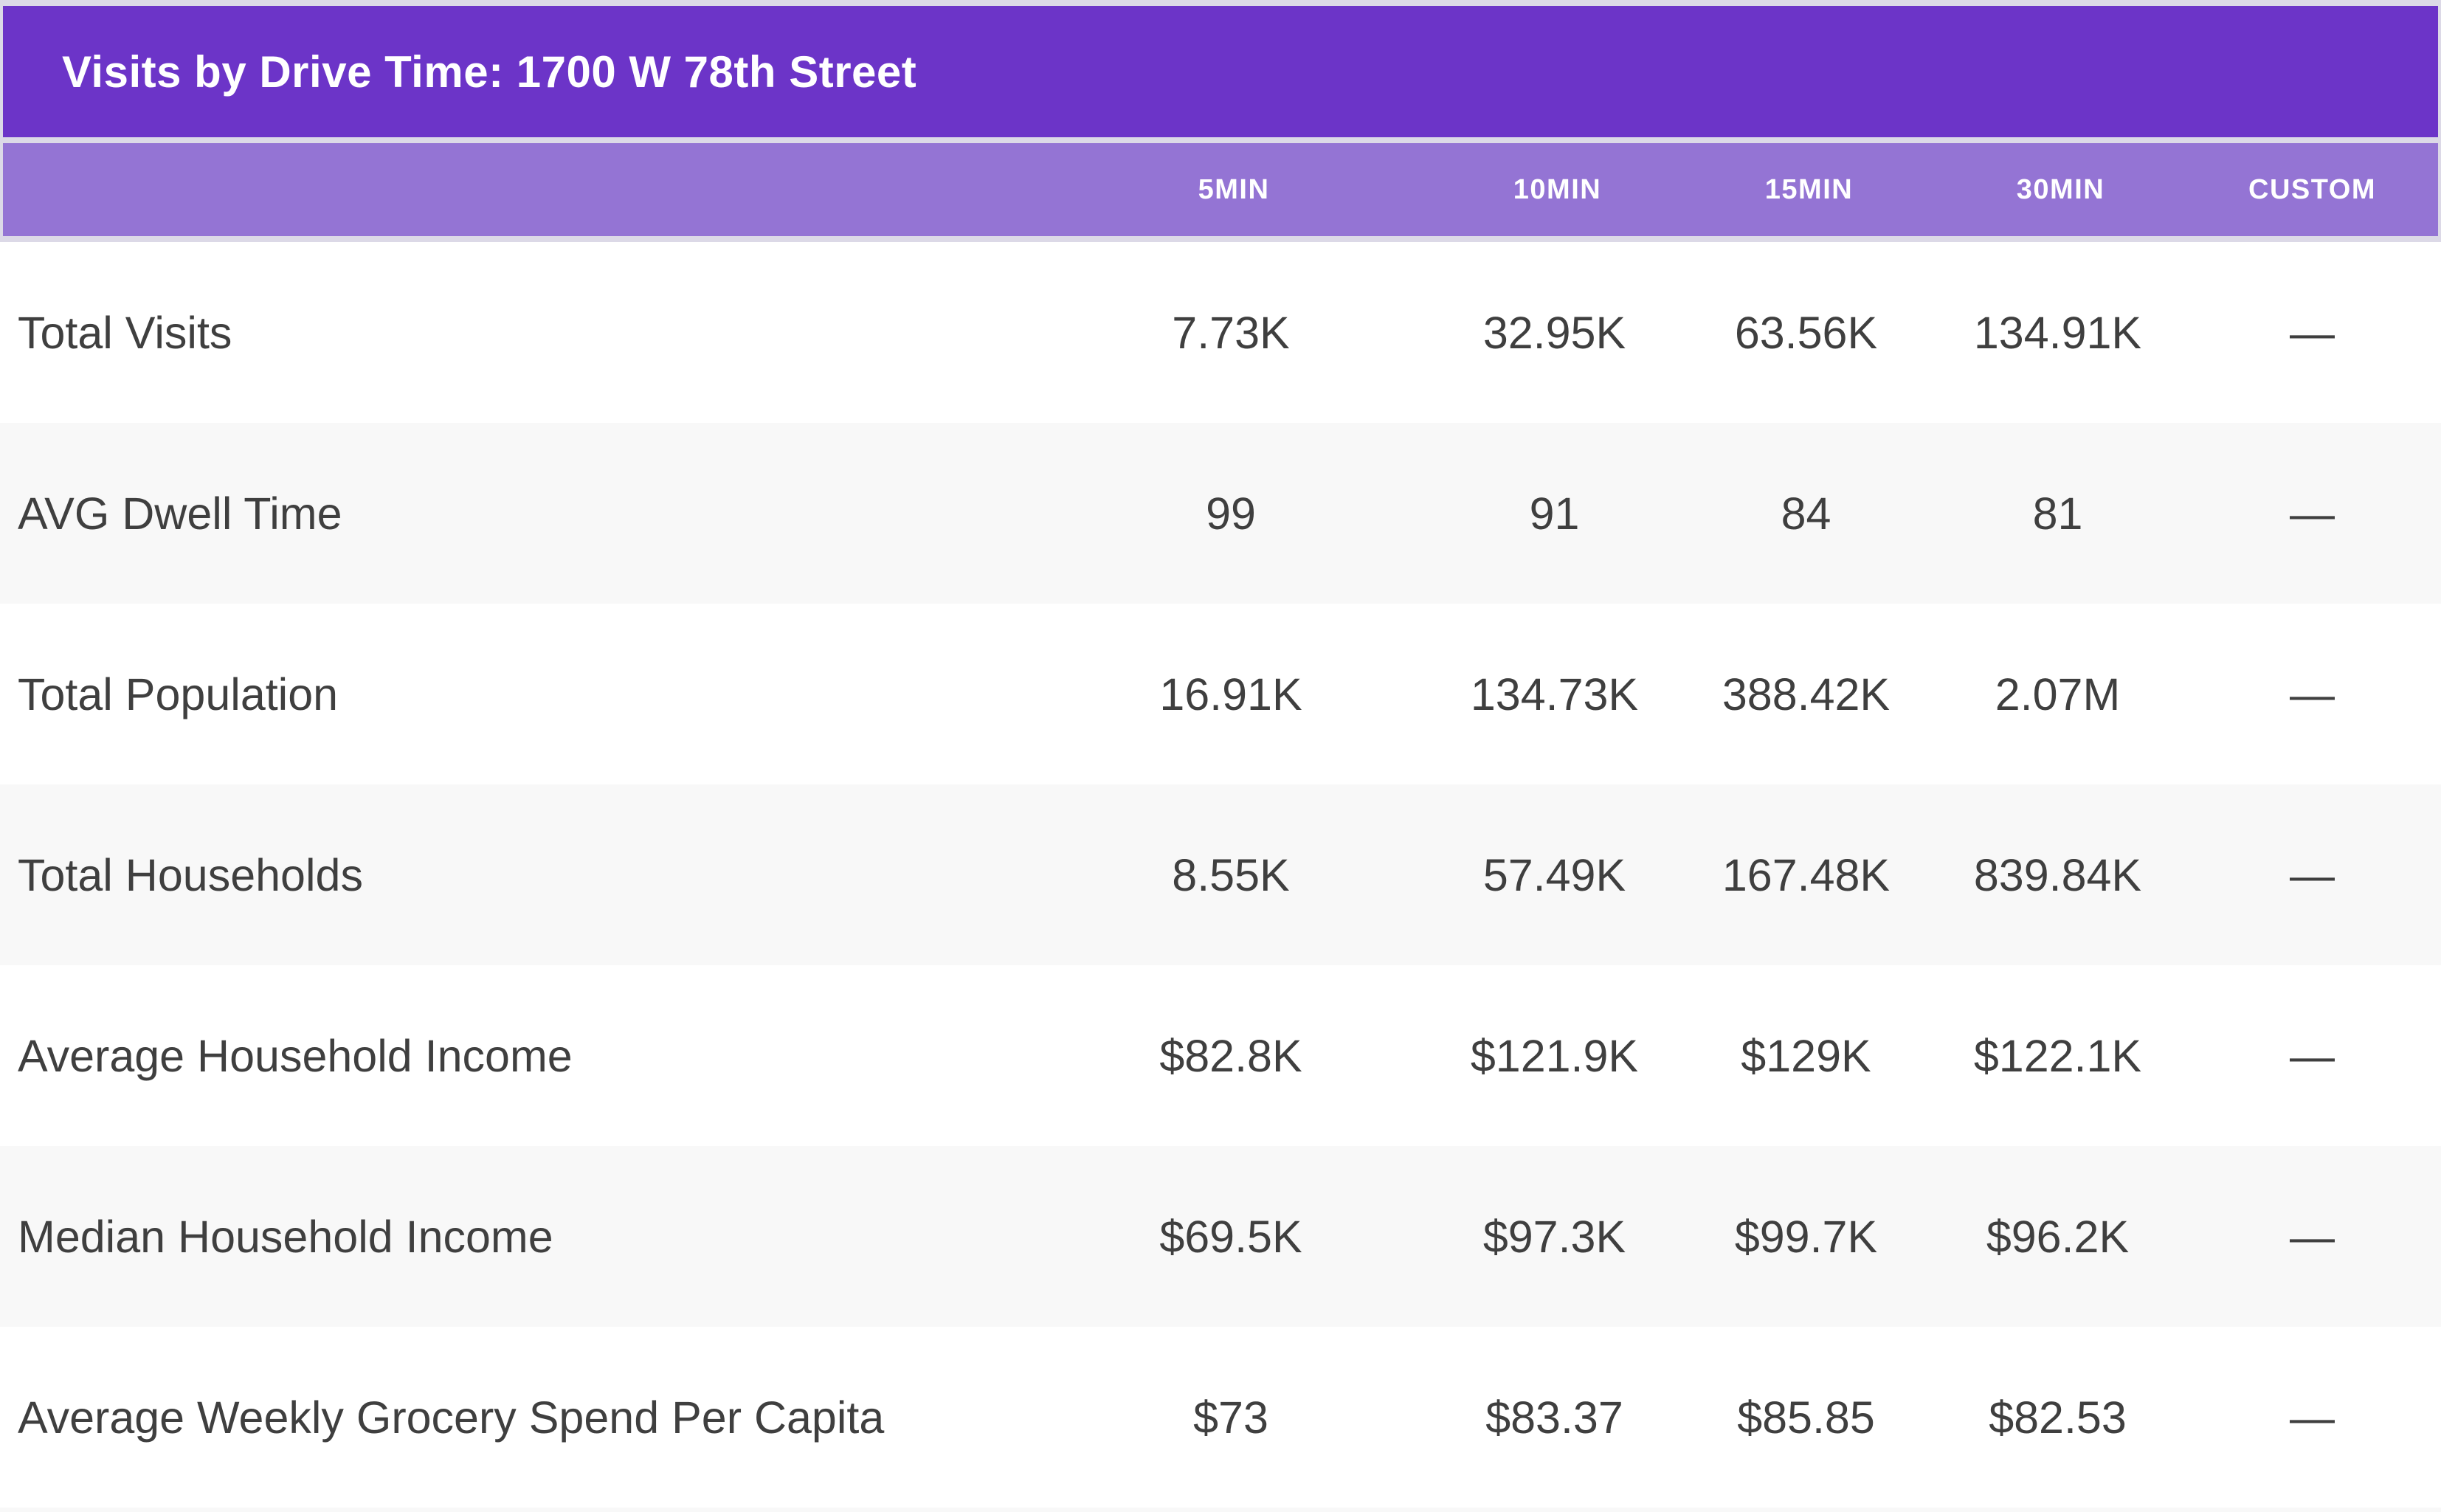 The width and height of the screenshot is (2441, 1512). I want to click on column-header-5min: 5MIN, so click(1234, 189).